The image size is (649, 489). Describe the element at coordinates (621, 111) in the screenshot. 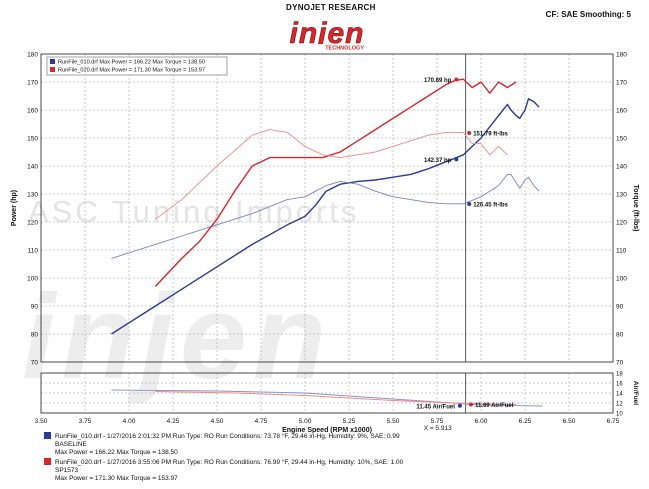

I see `y-right-tick-label: 160` at that location.